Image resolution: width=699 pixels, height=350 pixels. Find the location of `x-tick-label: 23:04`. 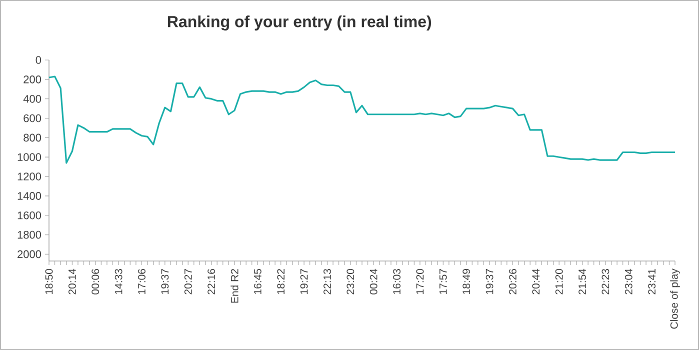

x-tick-label: 23:04 is located at coordinates (628, 281).